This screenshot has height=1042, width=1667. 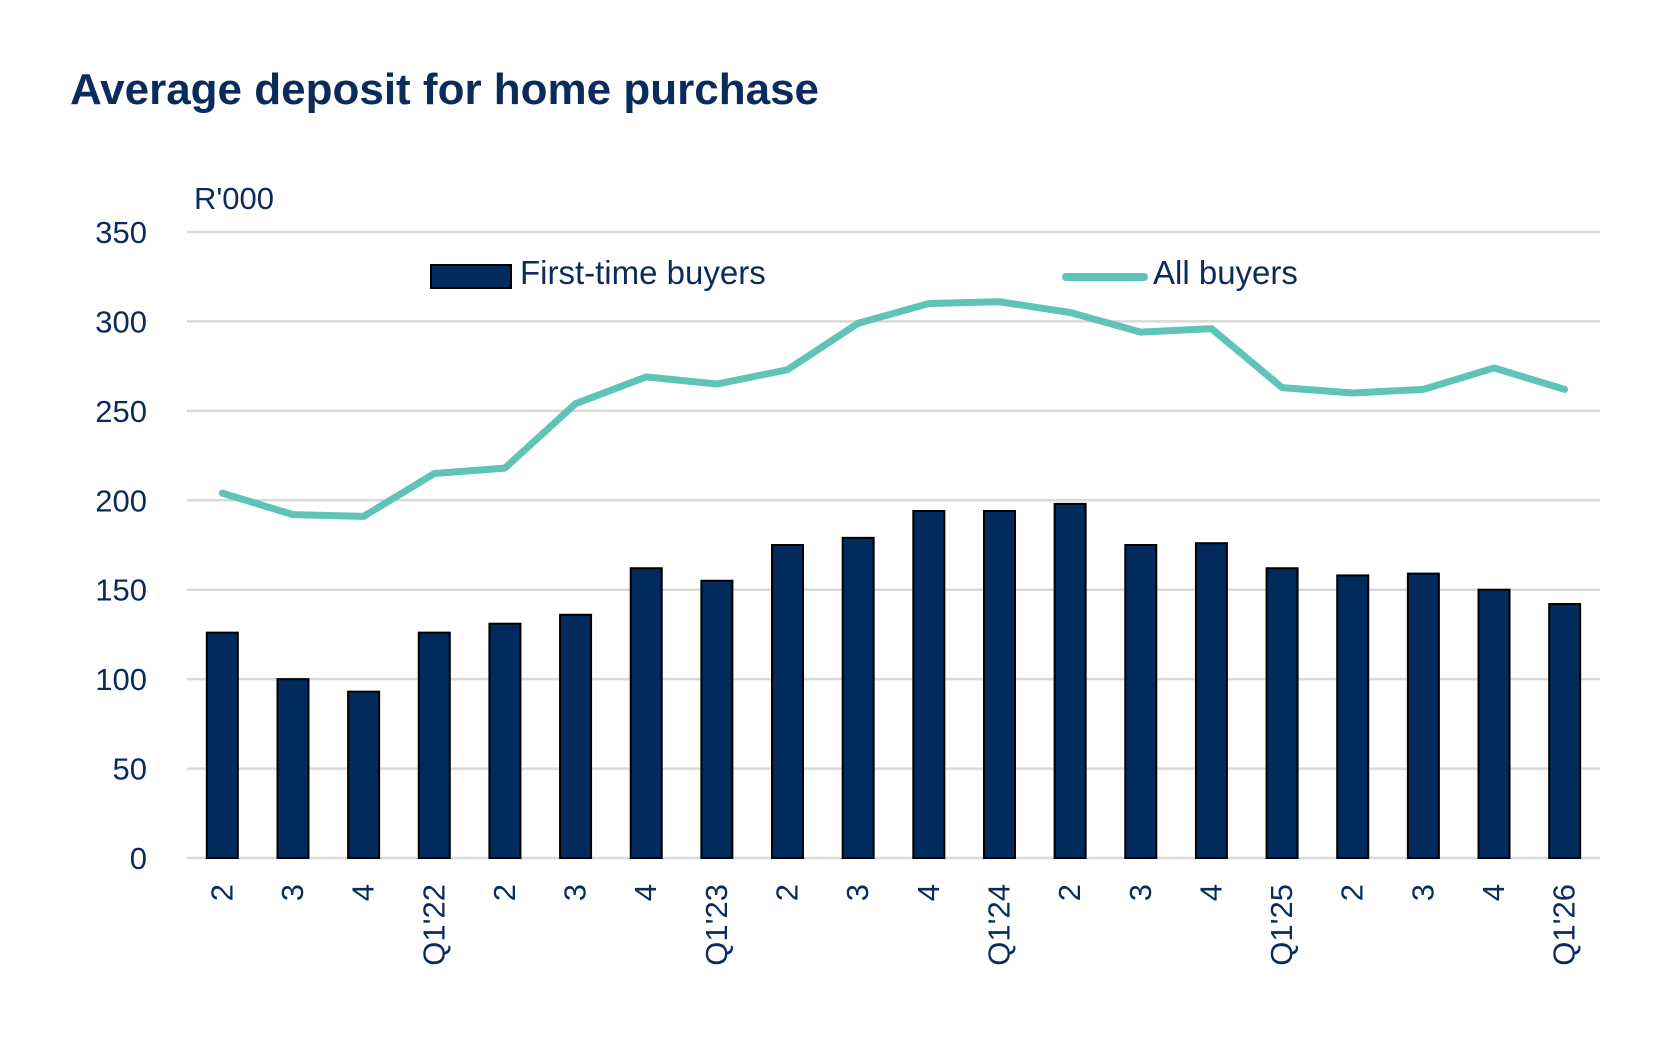 What do you see at coordinates (121, 232) in the screenshot?
I see `y-tick-label: 350` at bounding box center [121, 232].